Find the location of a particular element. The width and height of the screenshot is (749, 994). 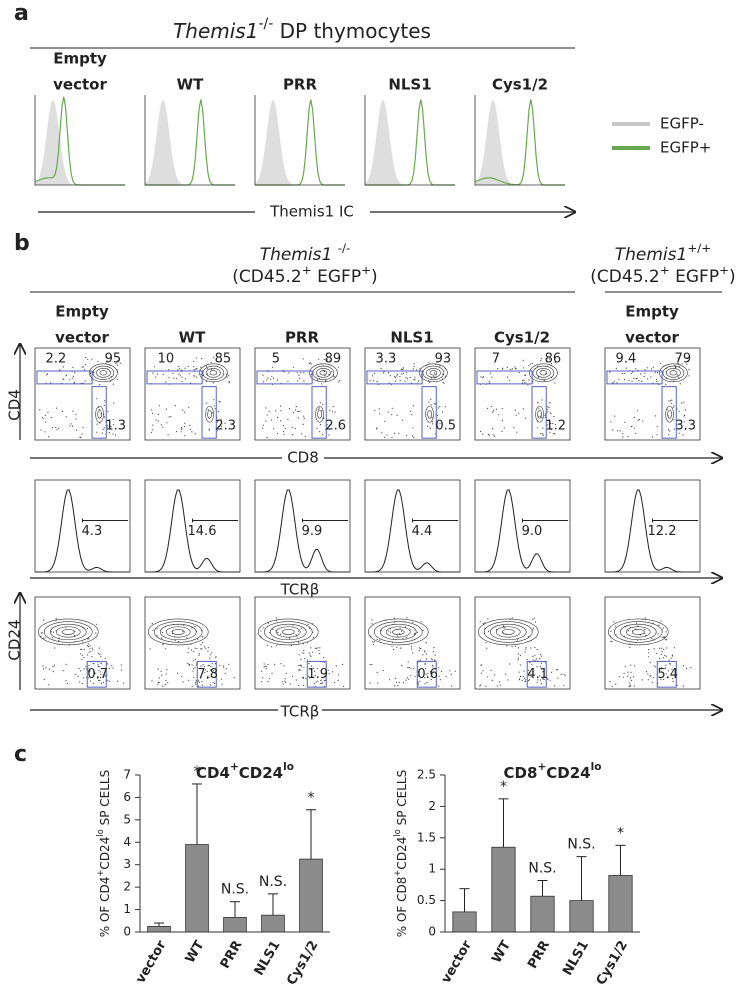

y-tick-label: 0 is located at coordinates (432, 932).